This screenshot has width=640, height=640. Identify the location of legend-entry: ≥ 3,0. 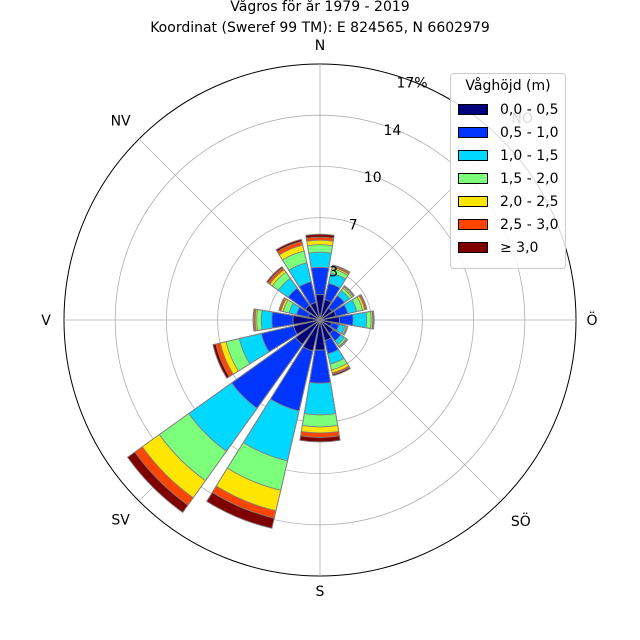
(508, 247).